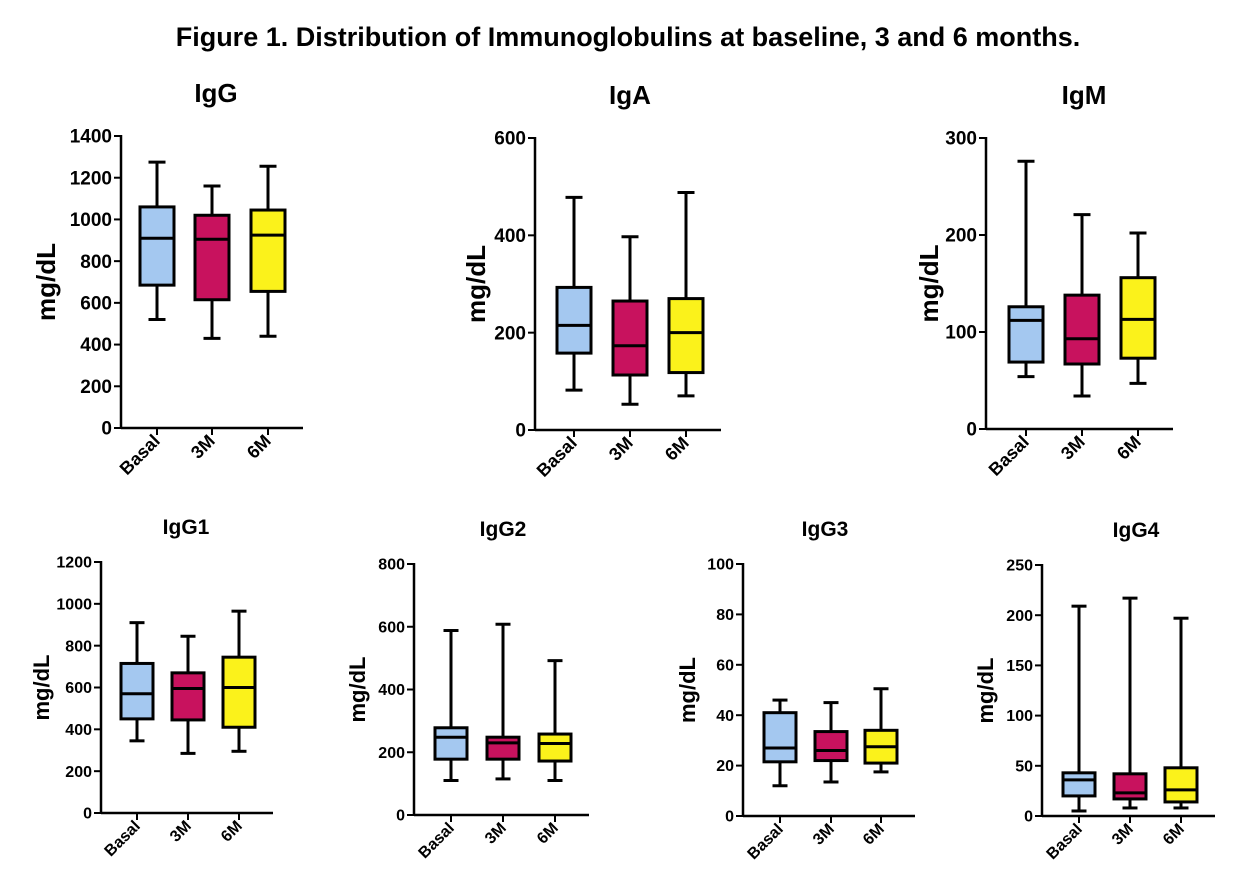  I want to click on y-tick-label: 150, so click(1019, 666).